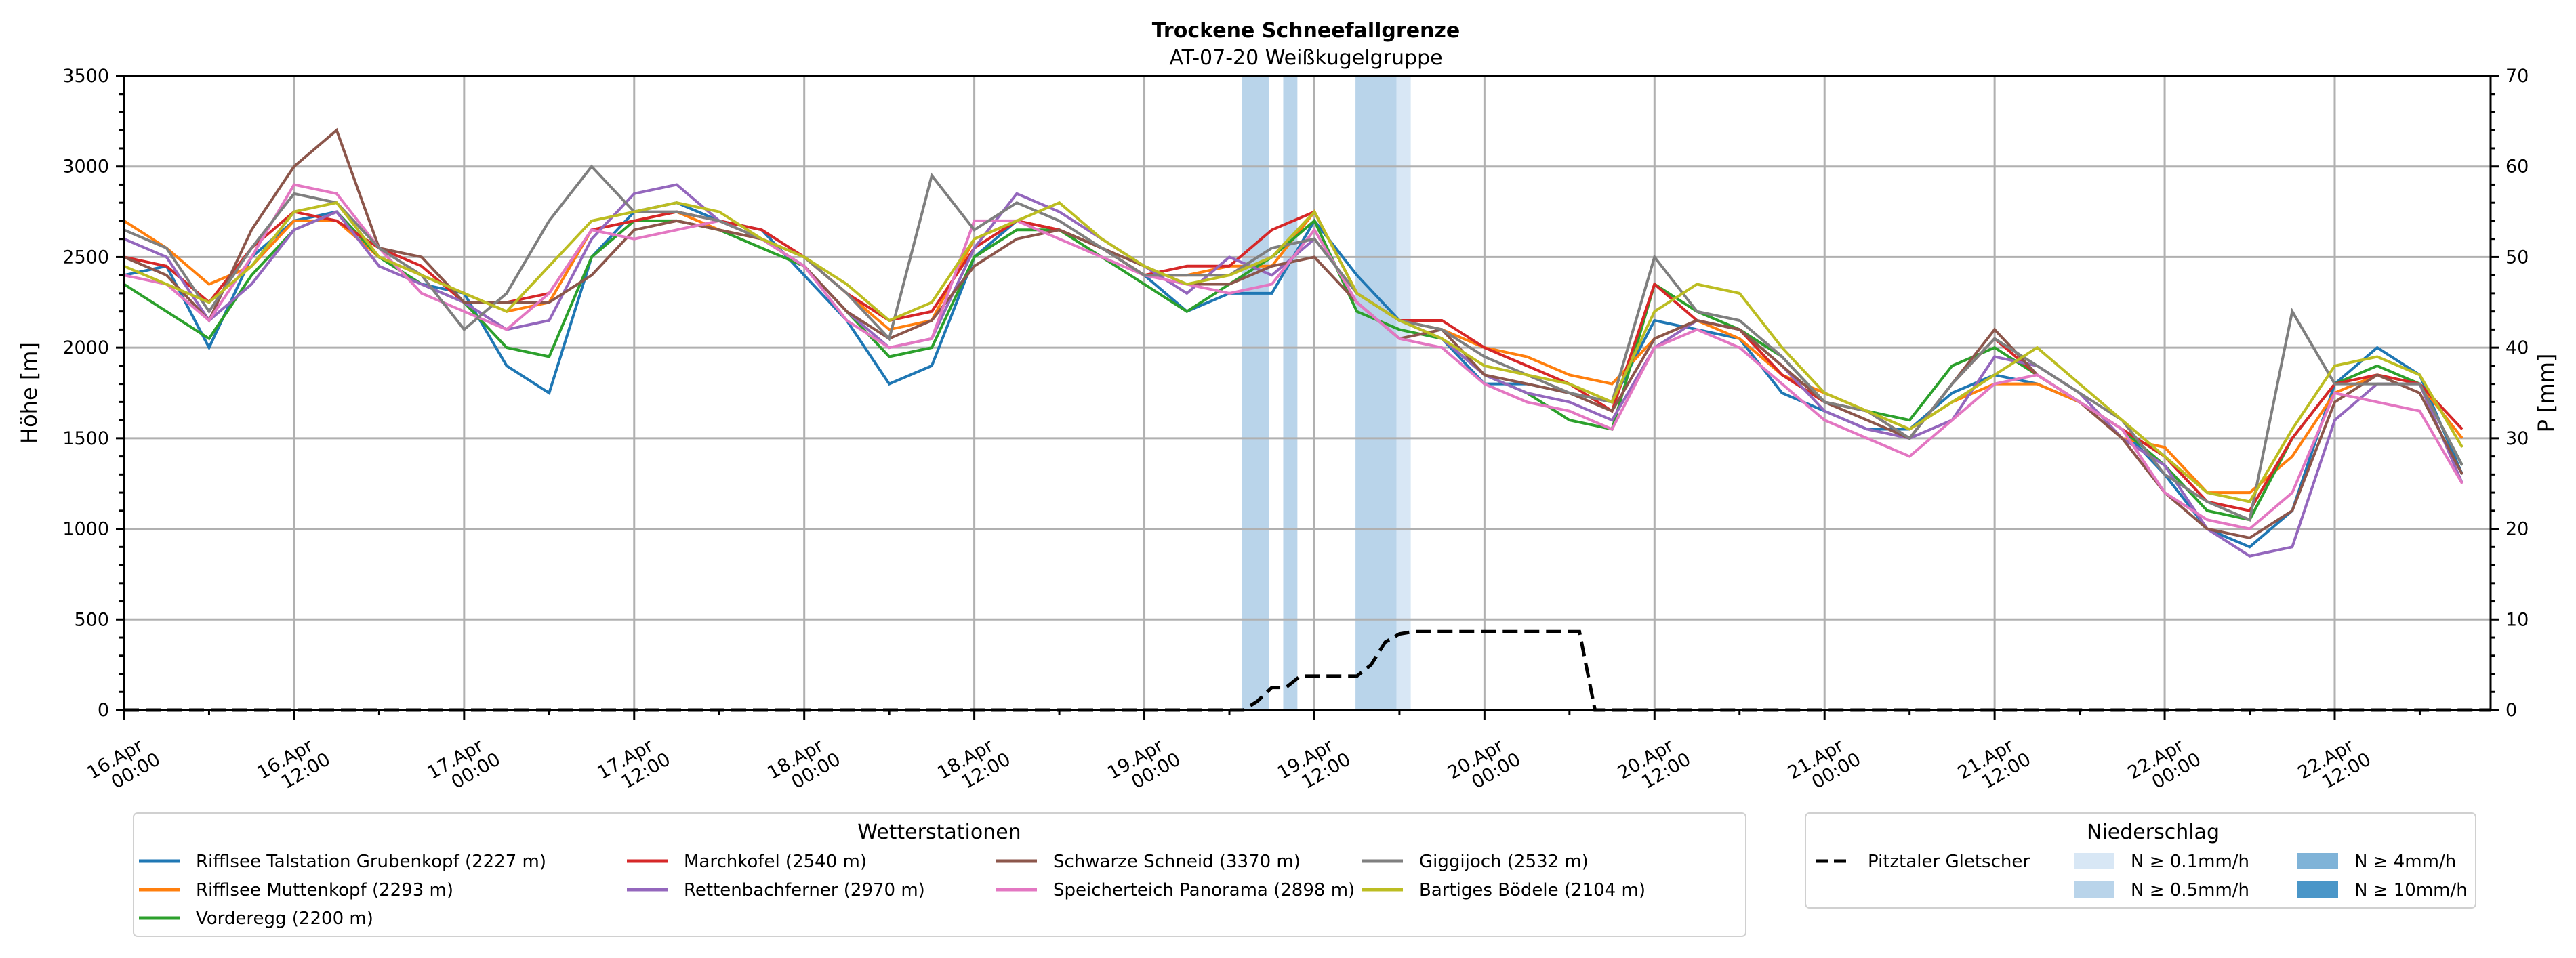  Describe the element at coordinates (1204, 890) in the screenshot. I see `legend-label: Speicherteich Panorama (2898 m)` at that location.